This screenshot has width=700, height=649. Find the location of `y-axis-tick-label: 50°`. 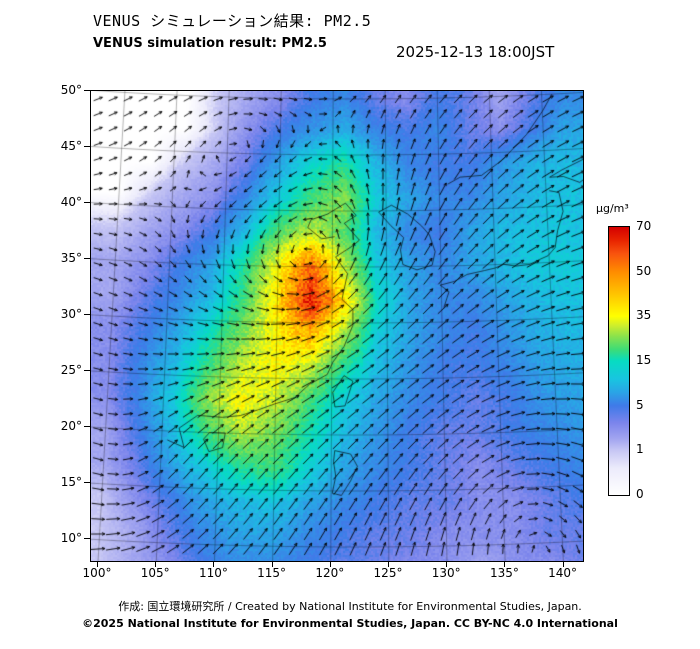

y-axis-tick-label: 50° is located at coordinates (71, 90).